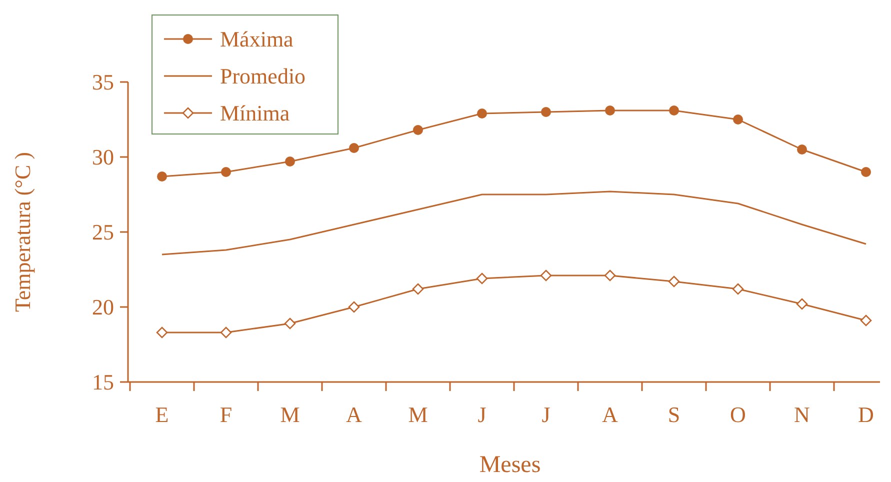 This screenshot has height=482, width=891. Describe the element at coordinates (514, 223) in the screenshot. I see `line-series` at that location.